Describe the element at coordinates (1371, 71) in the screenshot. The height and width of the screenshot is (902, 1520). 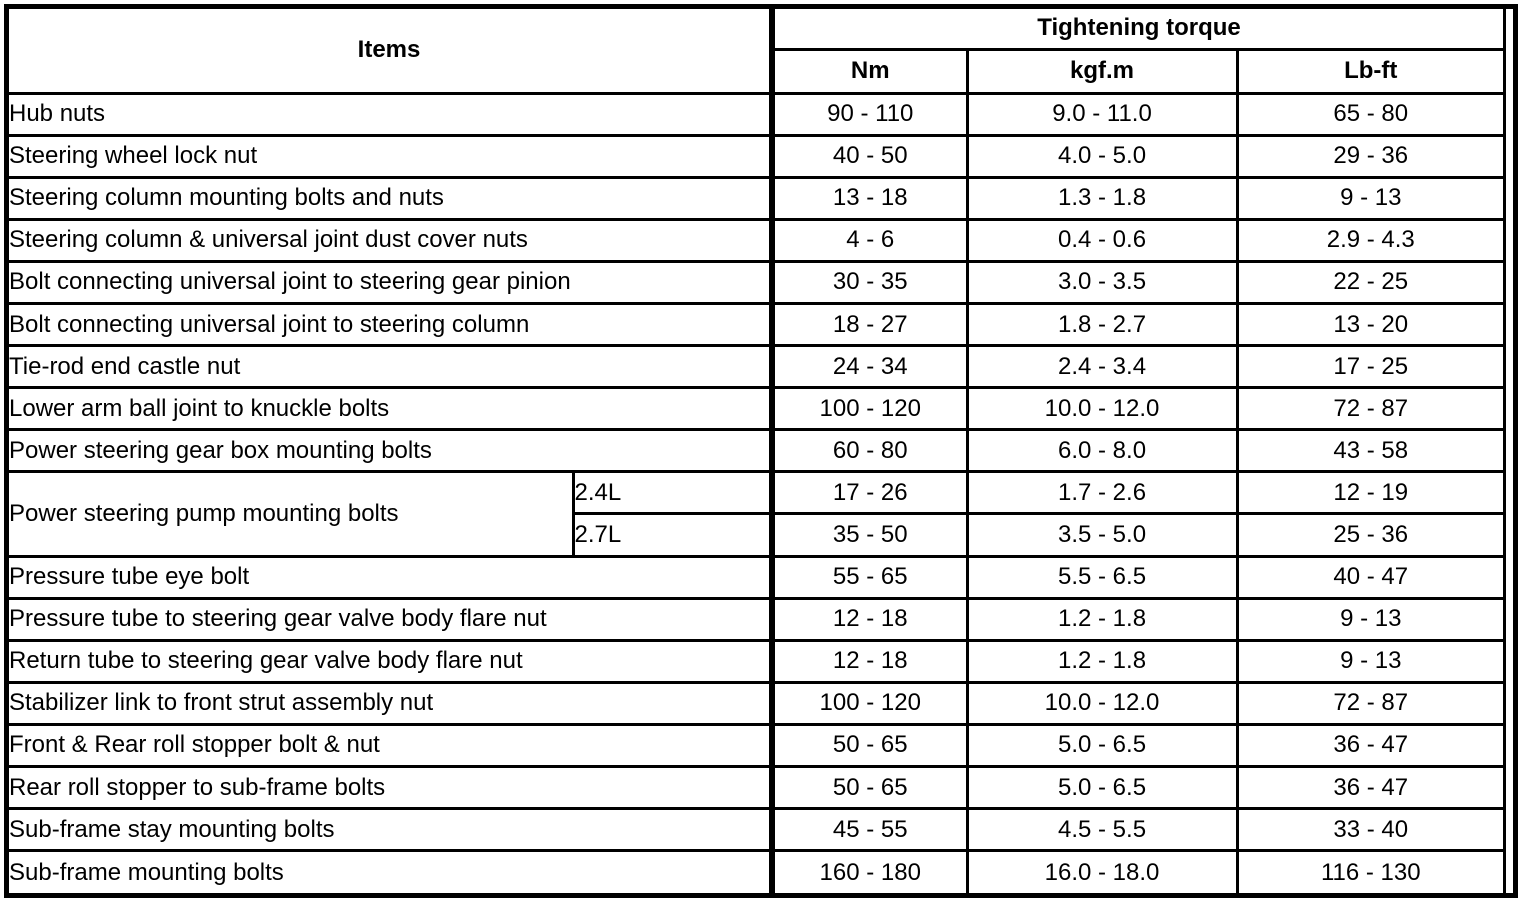
I see `unit-header-lbft: Lb-ft` at that location.